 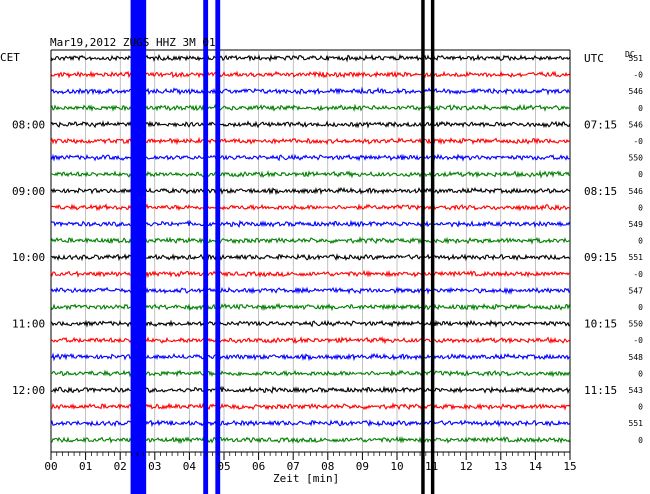 I want to click on dc-value: 547, so click(x=636, y=290).